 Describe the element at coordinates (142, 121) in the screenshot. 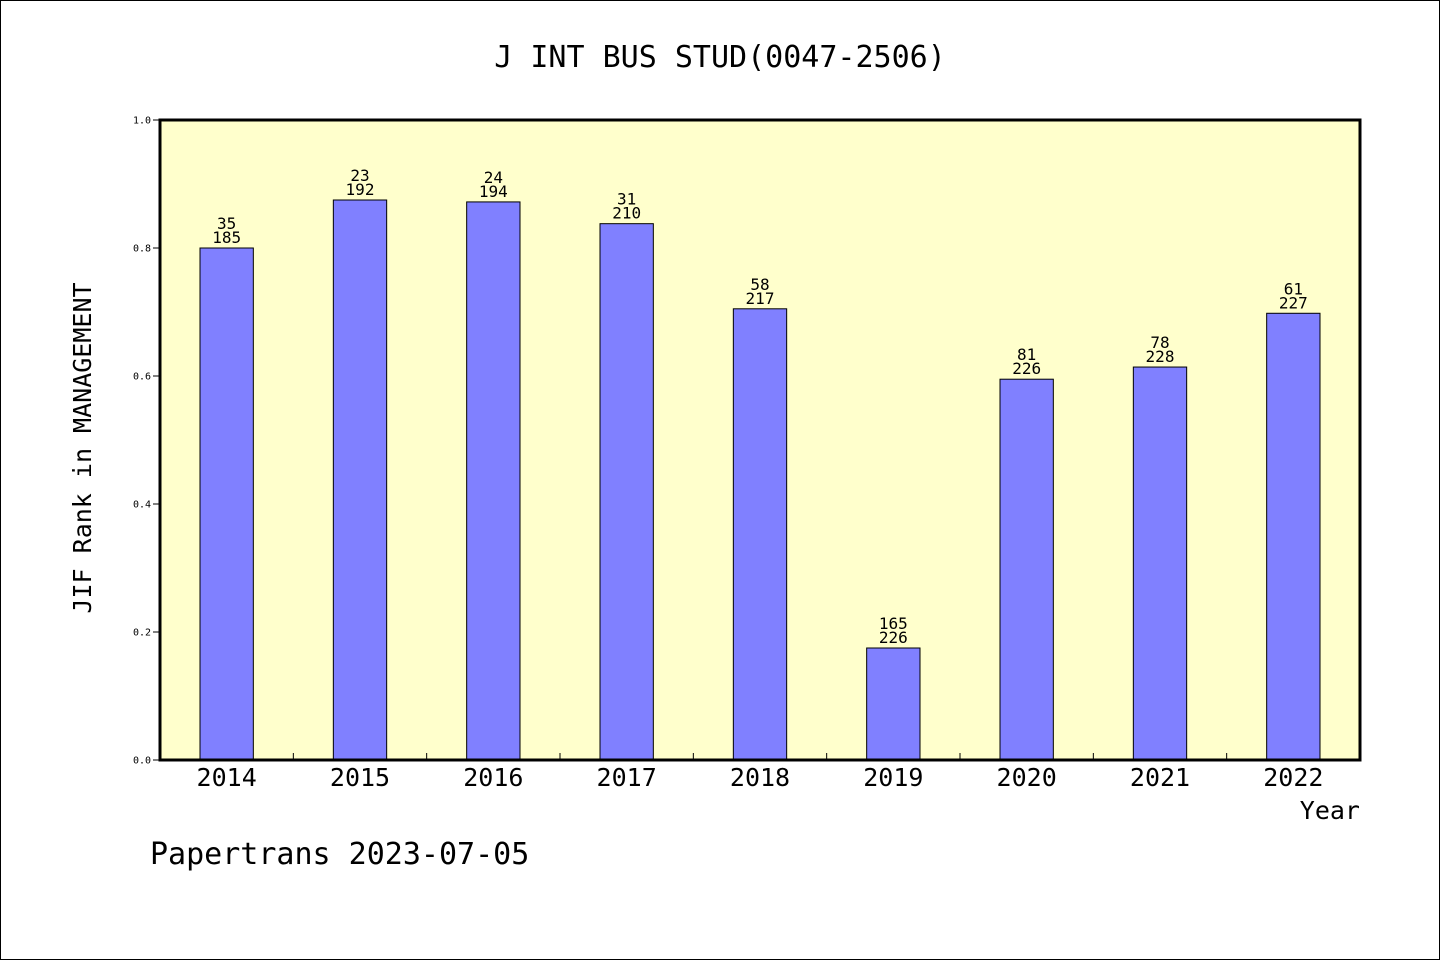

I see `y-tick-label: 1.0` at that location.